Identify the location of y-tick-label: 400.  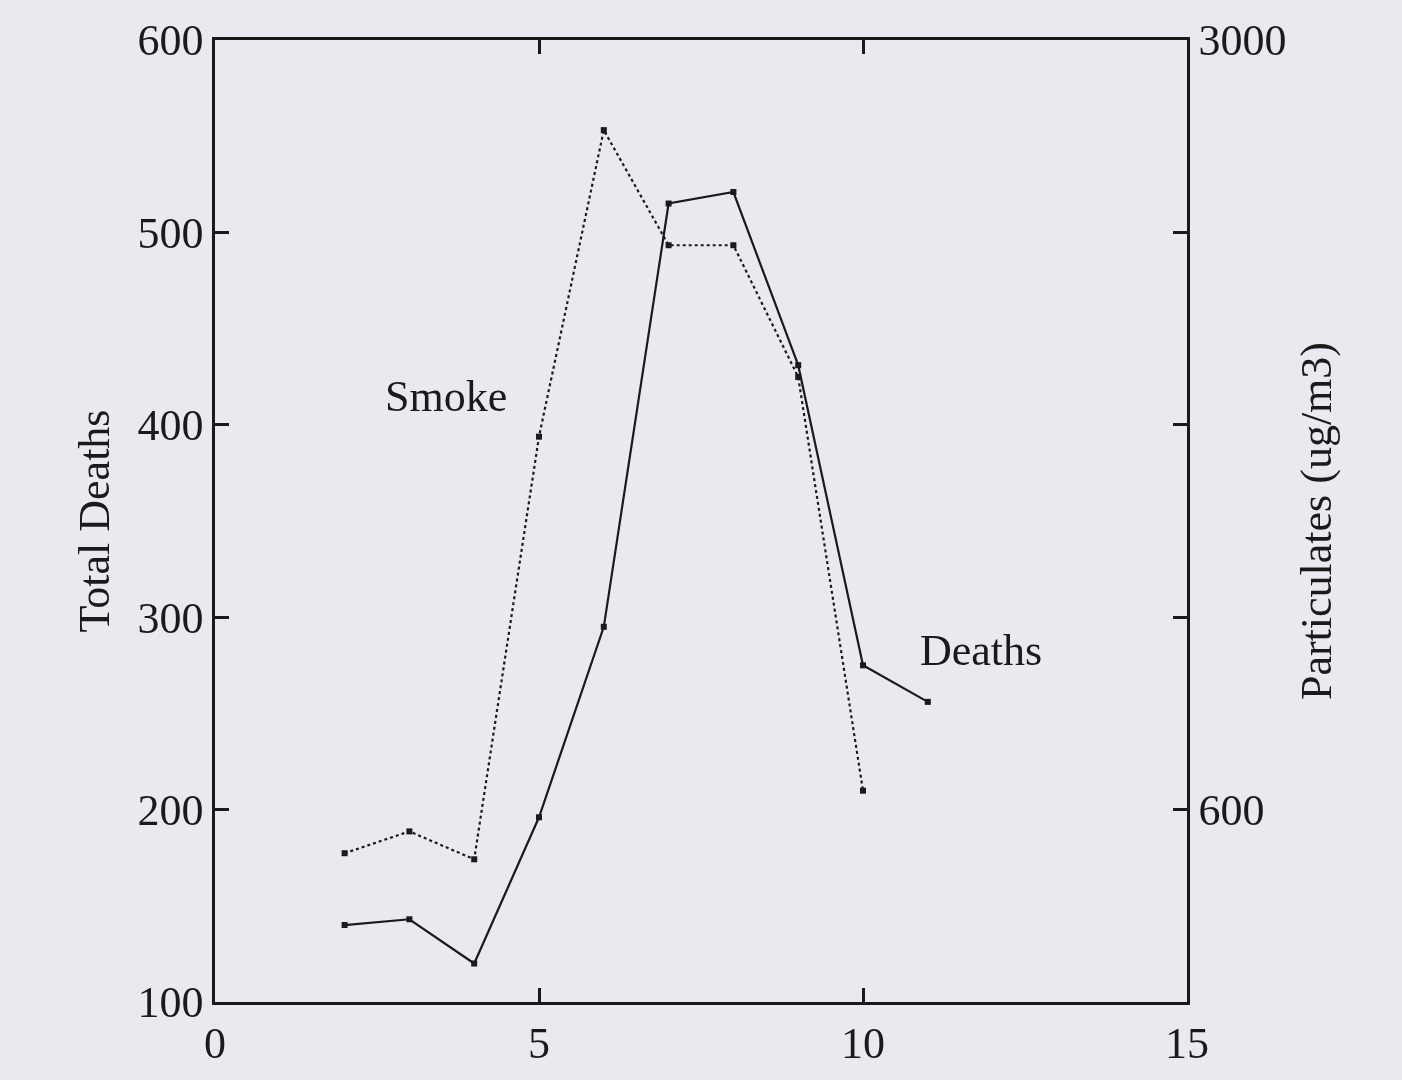
(170, 426).